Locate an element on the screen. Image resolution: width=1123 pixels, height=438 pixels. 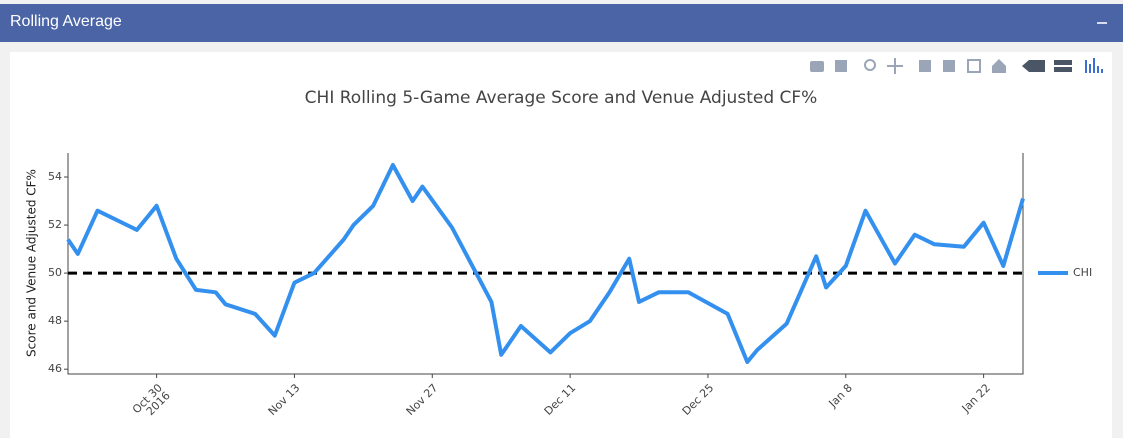
y-tick-label: 48 is located at coordinates (55, 320).